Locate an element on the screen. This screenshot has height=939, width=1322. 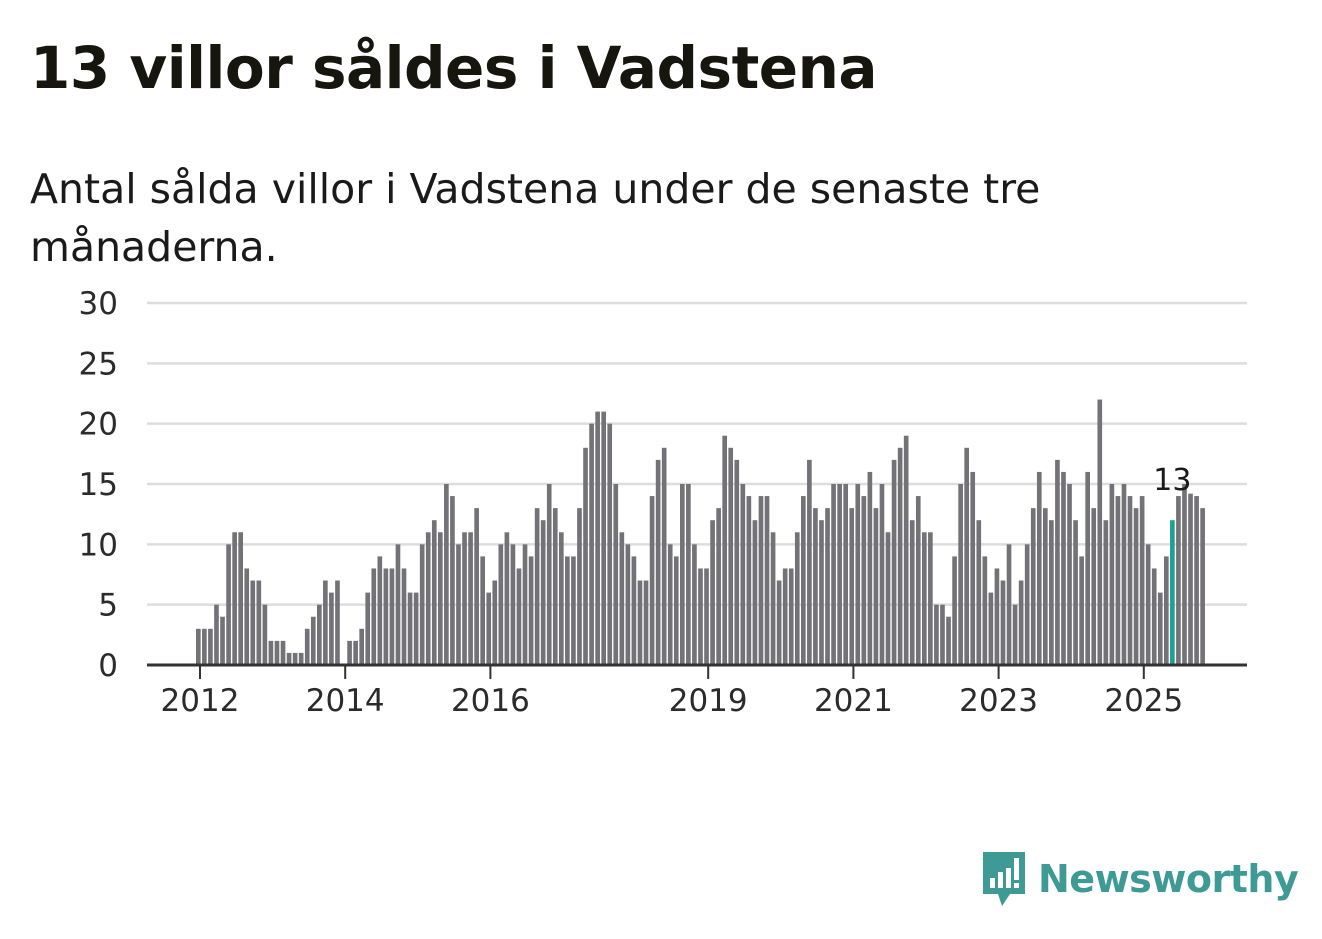
newsworthy-logo-icon is located at coordinates (1004, 879).